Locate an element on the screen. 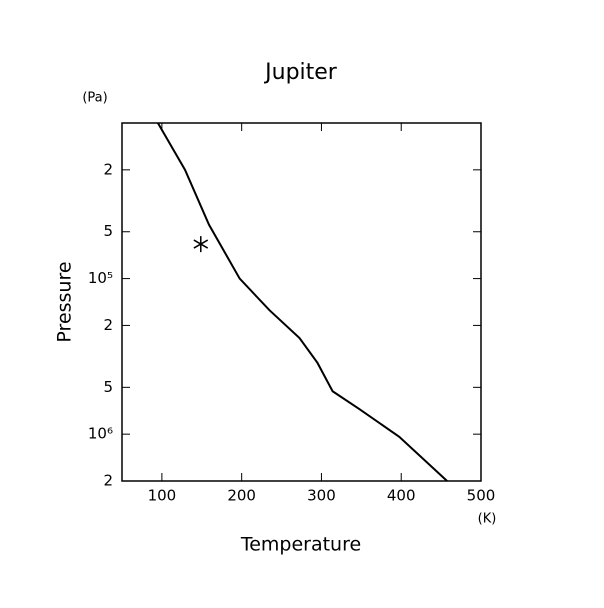 This screenshot has height=608, width=604. marker is located at coordinates (201, 244).